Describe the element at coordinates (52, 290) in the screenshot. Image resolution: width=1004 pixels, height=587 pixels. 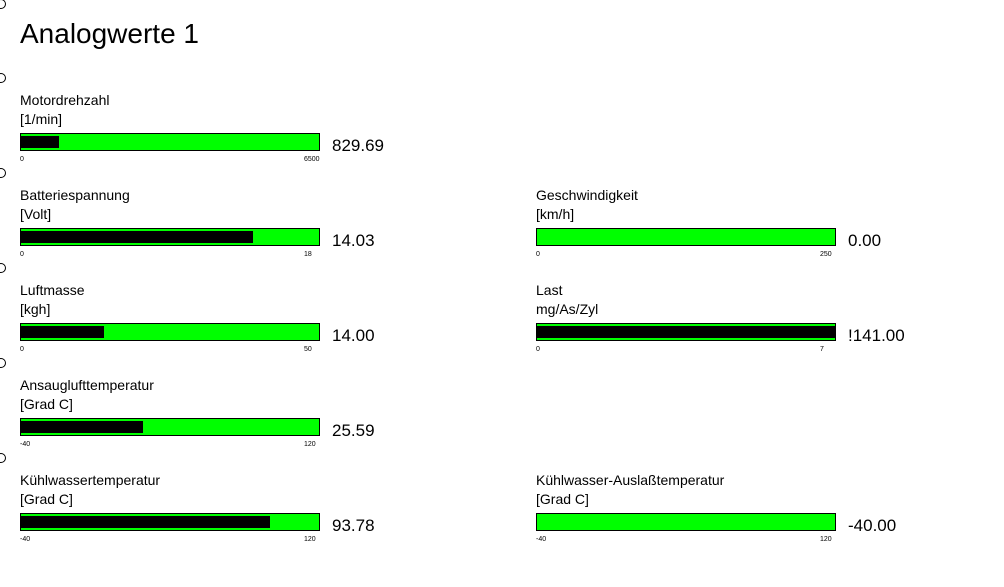
I see `gauge-label: Luftmasse` at that location.